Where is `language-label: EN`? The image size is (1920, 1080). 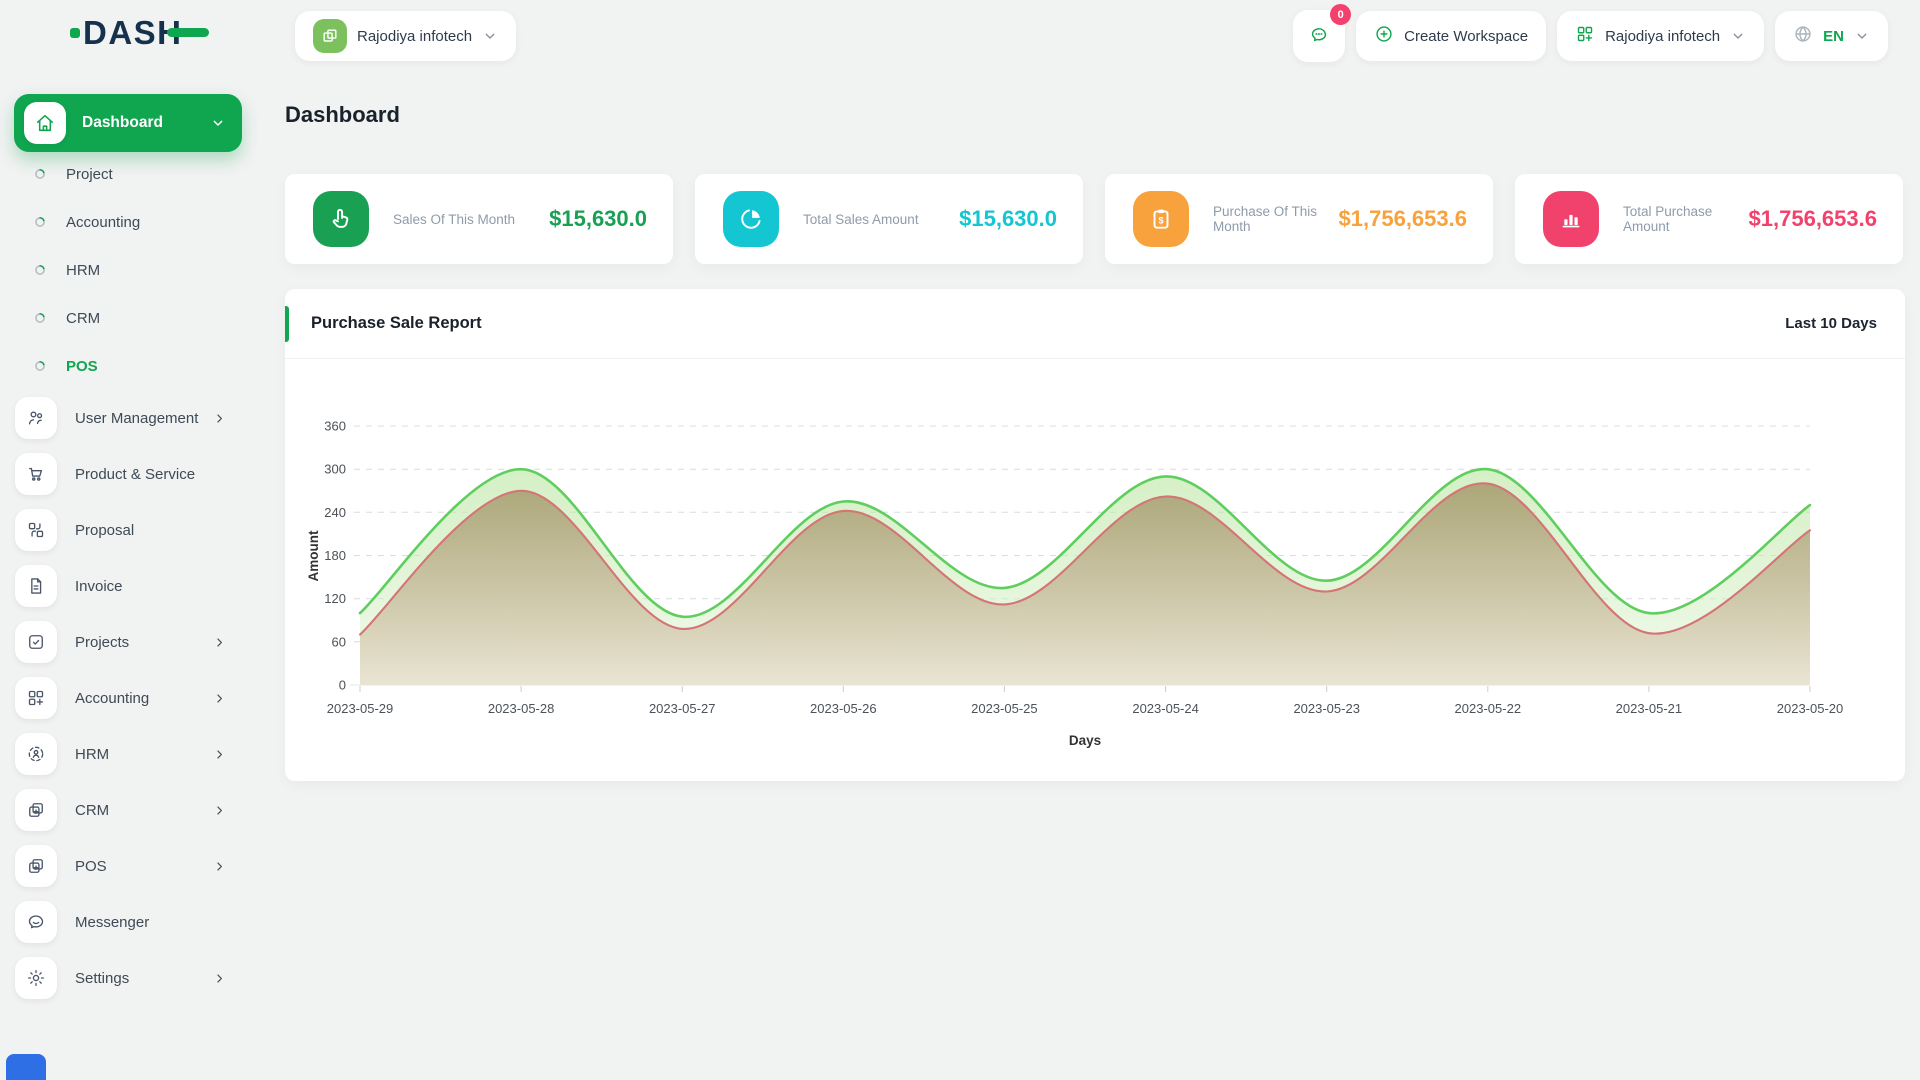
language-label: EN is located at coordinates (1833, 36).